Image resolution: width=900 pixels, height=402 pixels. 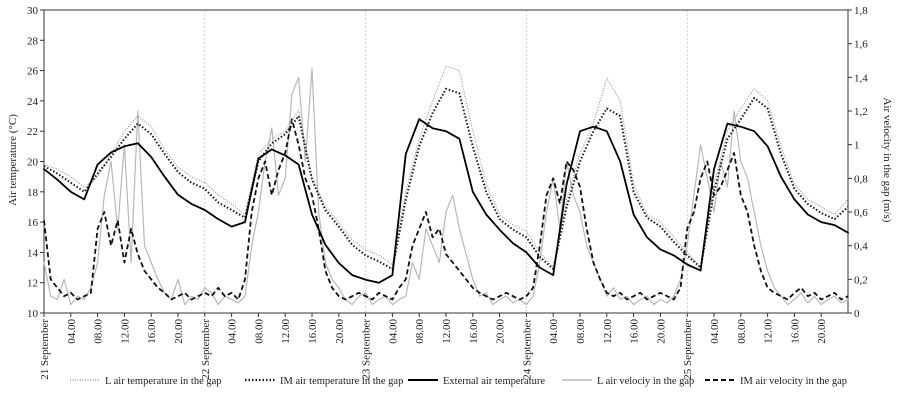 I want to click on y-right-tick-label: 0, so click(x=857, y=314).